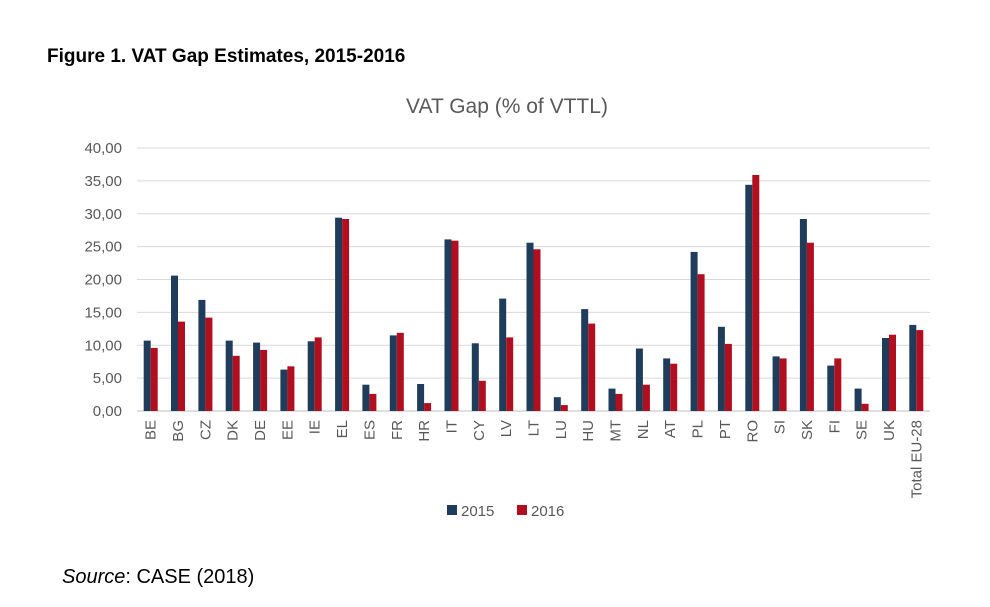 Image resolution: width=990 pixels, height=607 pixels. Describe the element at coordinates (397, 430) in the screenshot. I see `x-tick-label: FR` at that location.